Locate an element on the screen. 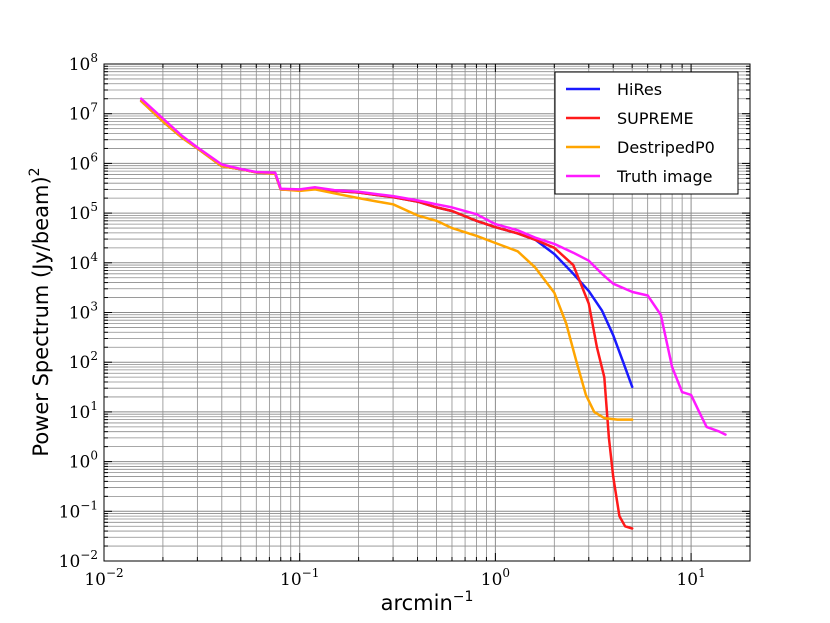 The height and width of the screenshot is (623, 830). legend-entries: HiRes SUPREME DestripedP0 Truth image is located at coordinates (640, 133).